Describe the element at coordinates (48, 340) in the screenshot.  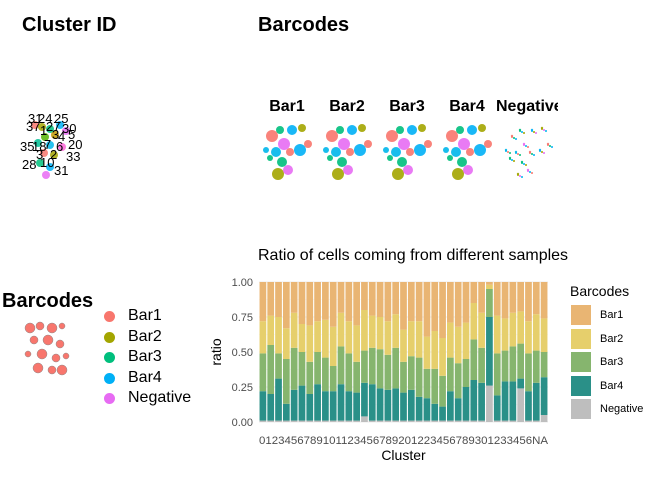
I see `small-umap-cell` at that location.